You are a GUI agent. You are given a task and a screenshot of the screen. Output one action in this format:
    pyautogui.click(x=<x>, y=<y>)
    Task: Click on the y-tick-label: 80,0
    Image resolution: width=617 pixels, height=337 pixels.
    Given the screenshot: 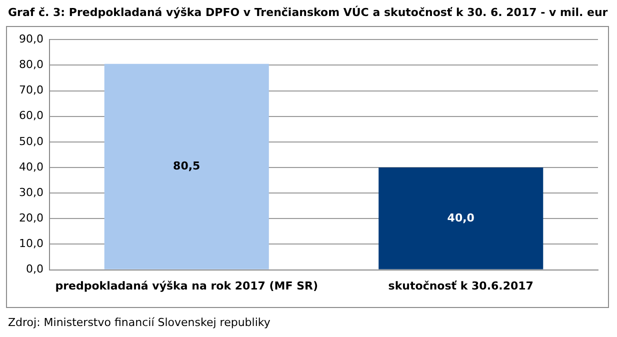 What is the action you would take?
    pyautogui.click(x=31, y=65)
    